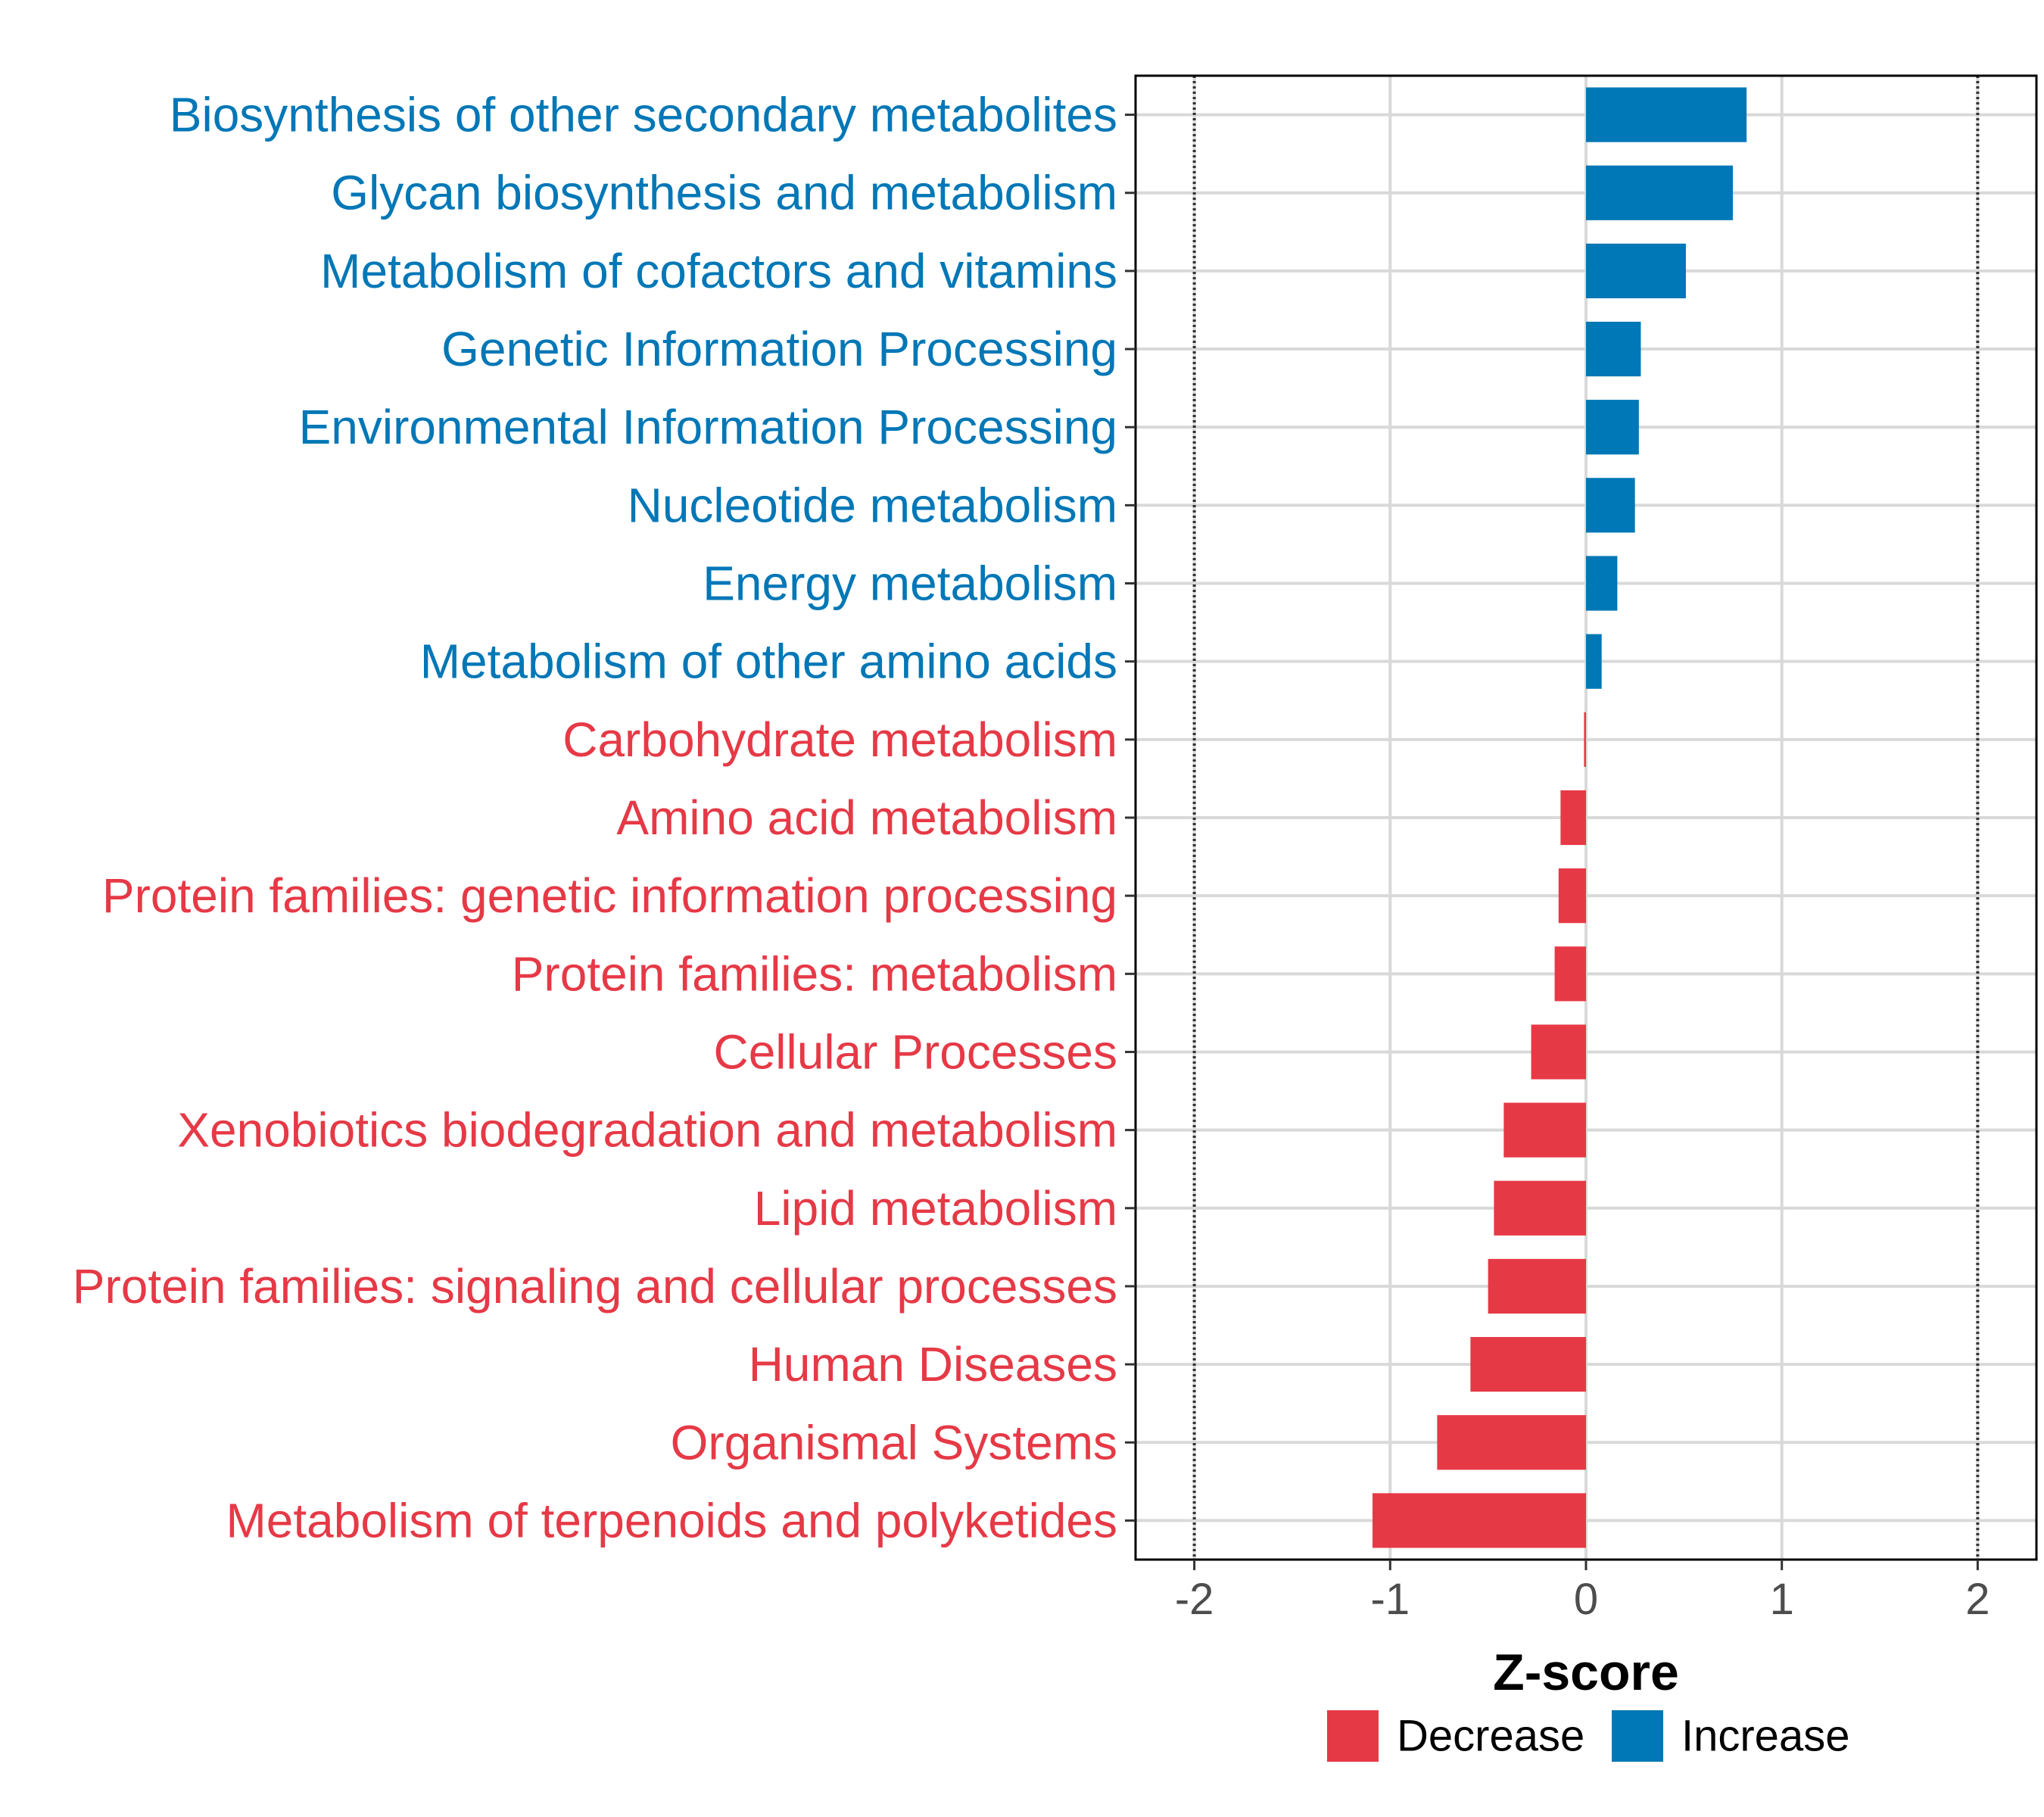 The height and width of the screenshot is (1817, 2044). I want to click on bars, so click(1560, 818).